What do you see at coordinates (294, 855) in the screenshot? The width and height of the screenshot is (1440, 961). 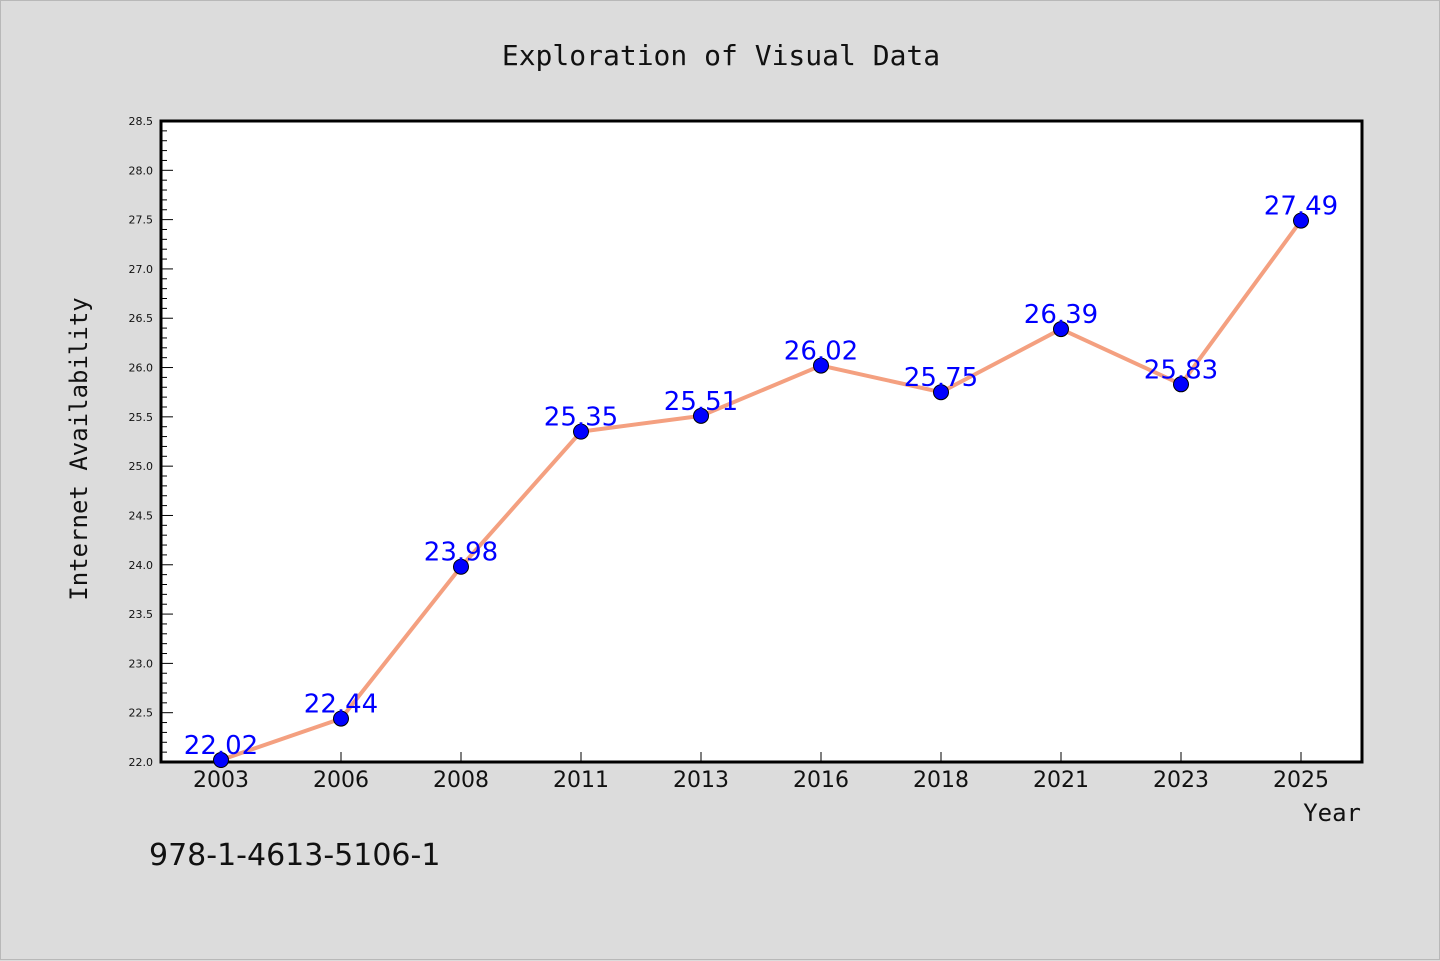 I see `isbn-code: 978-1-4613-5106-1` at bounding box center [294, 855].